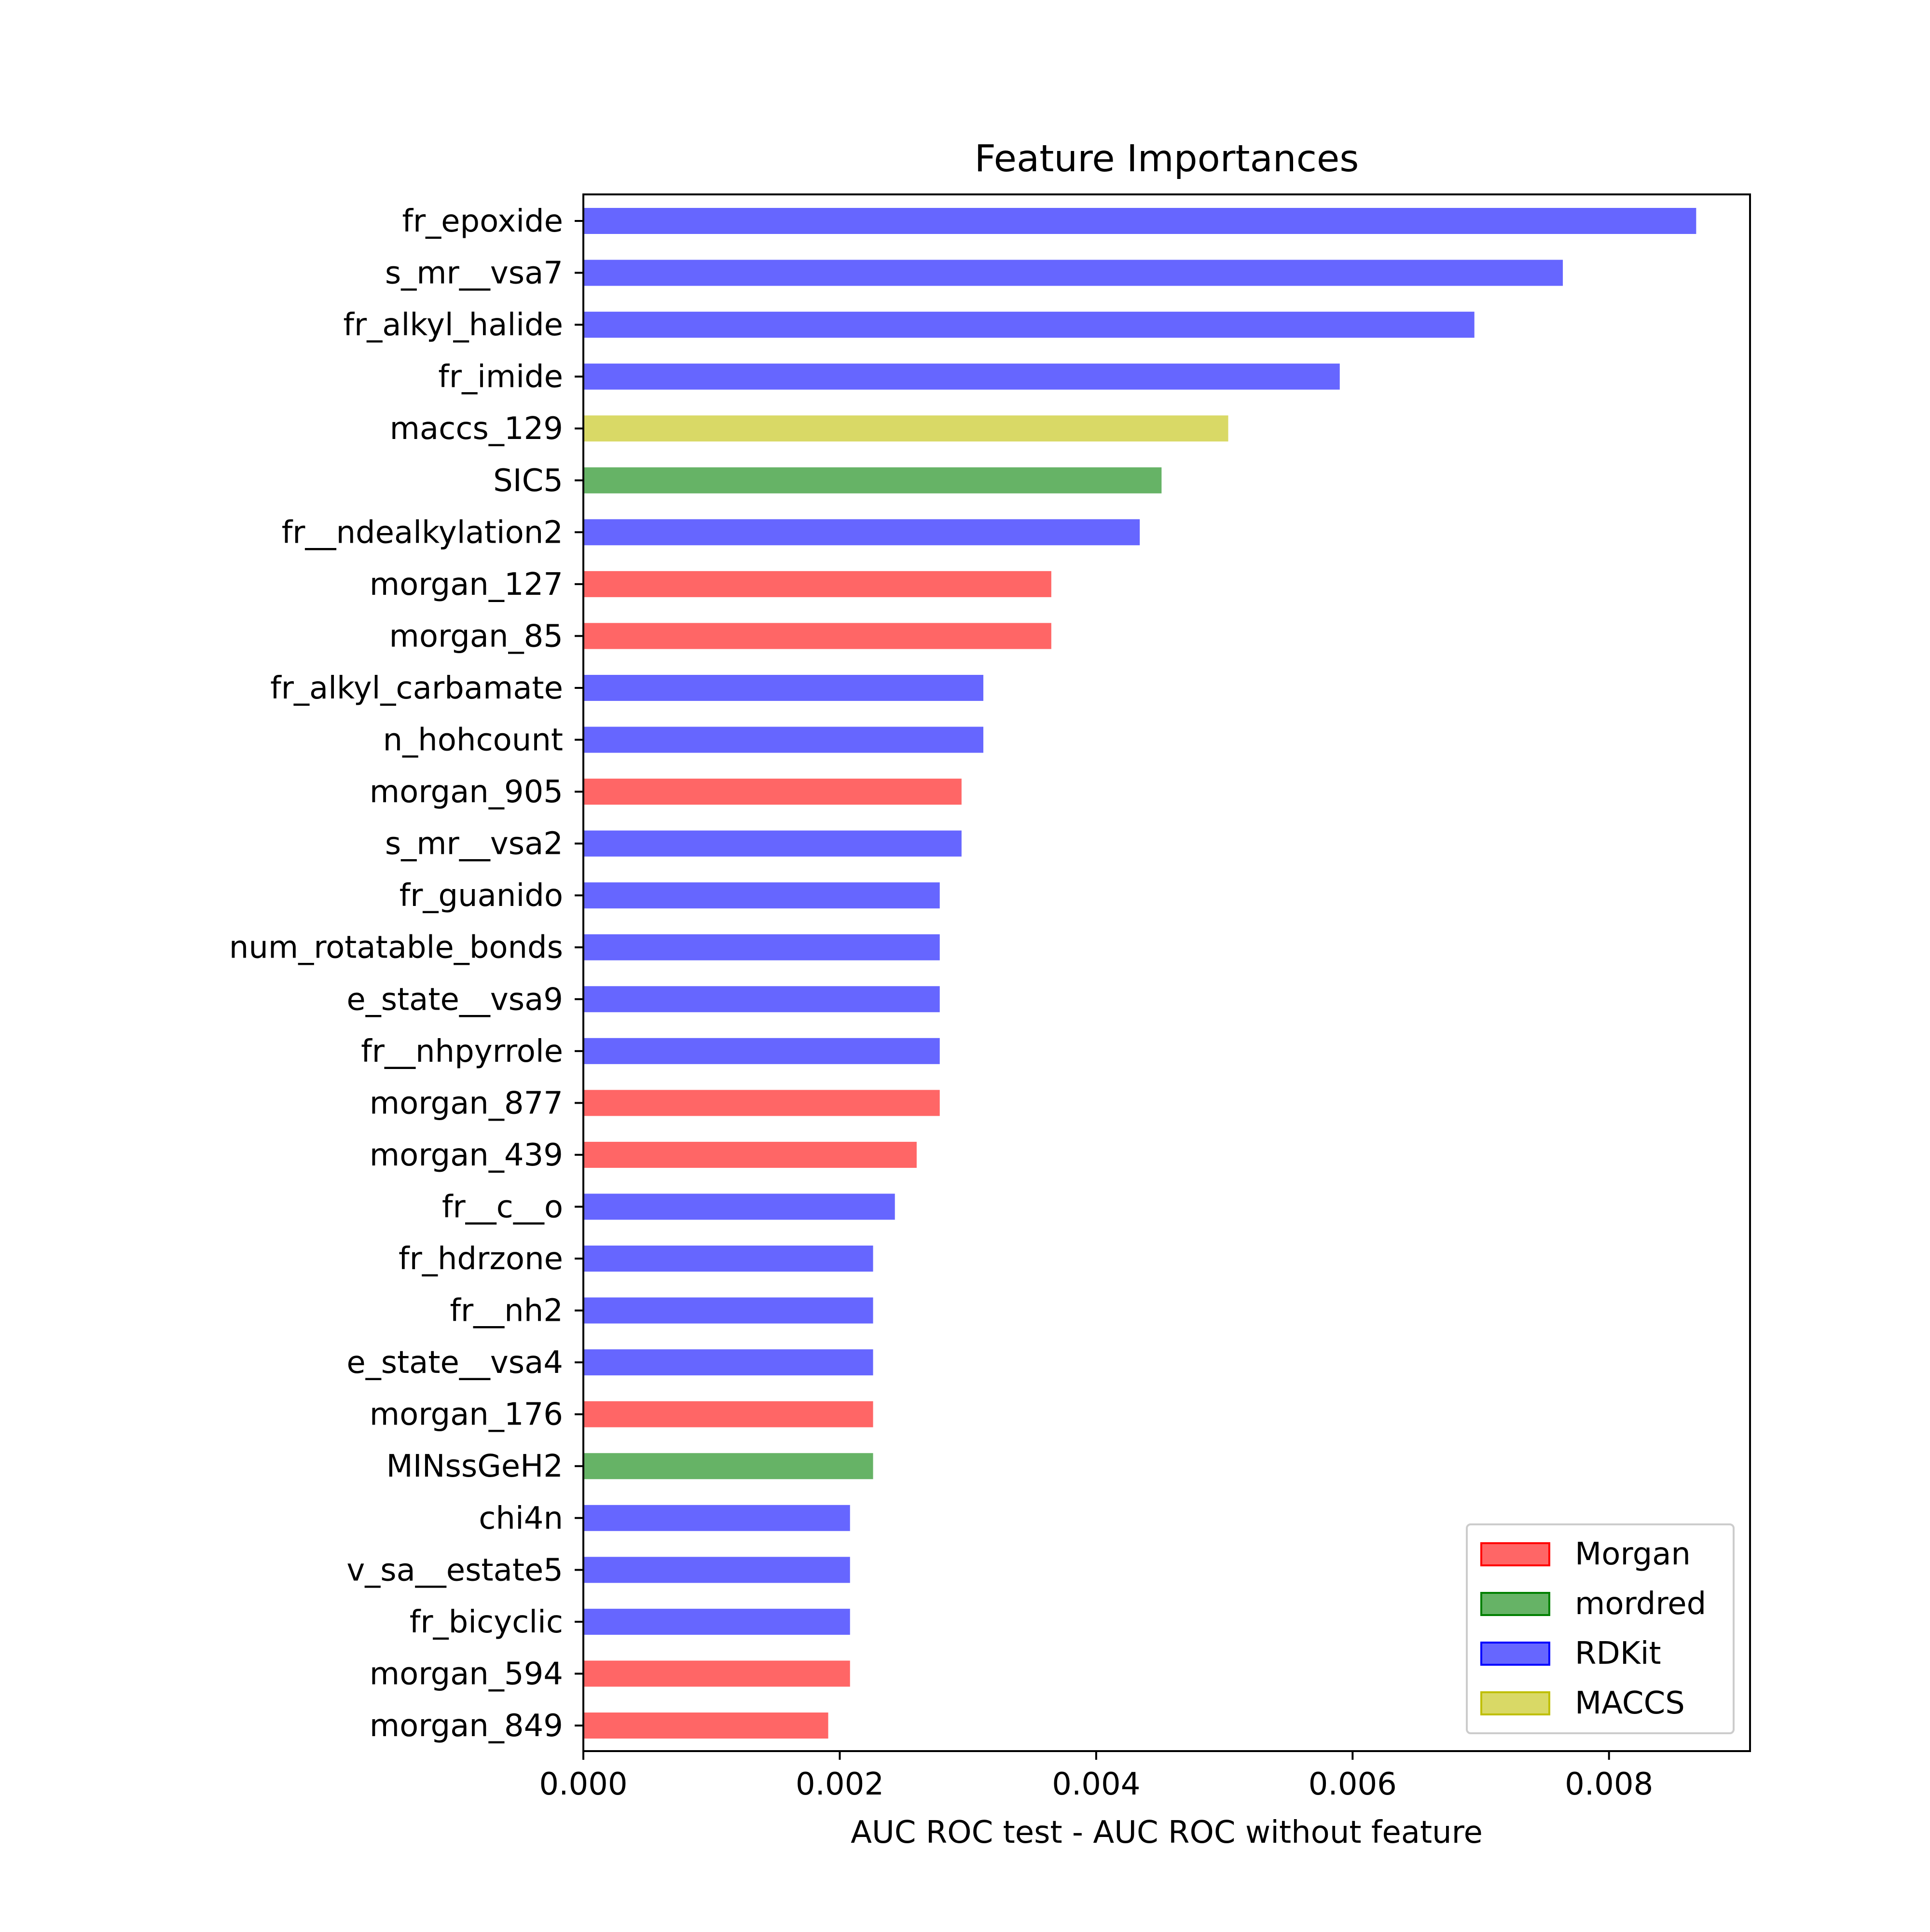  Describe the element at coordinates (716, 1570) in the screenshot. I see `bar-v-sa--estate5` at that location.